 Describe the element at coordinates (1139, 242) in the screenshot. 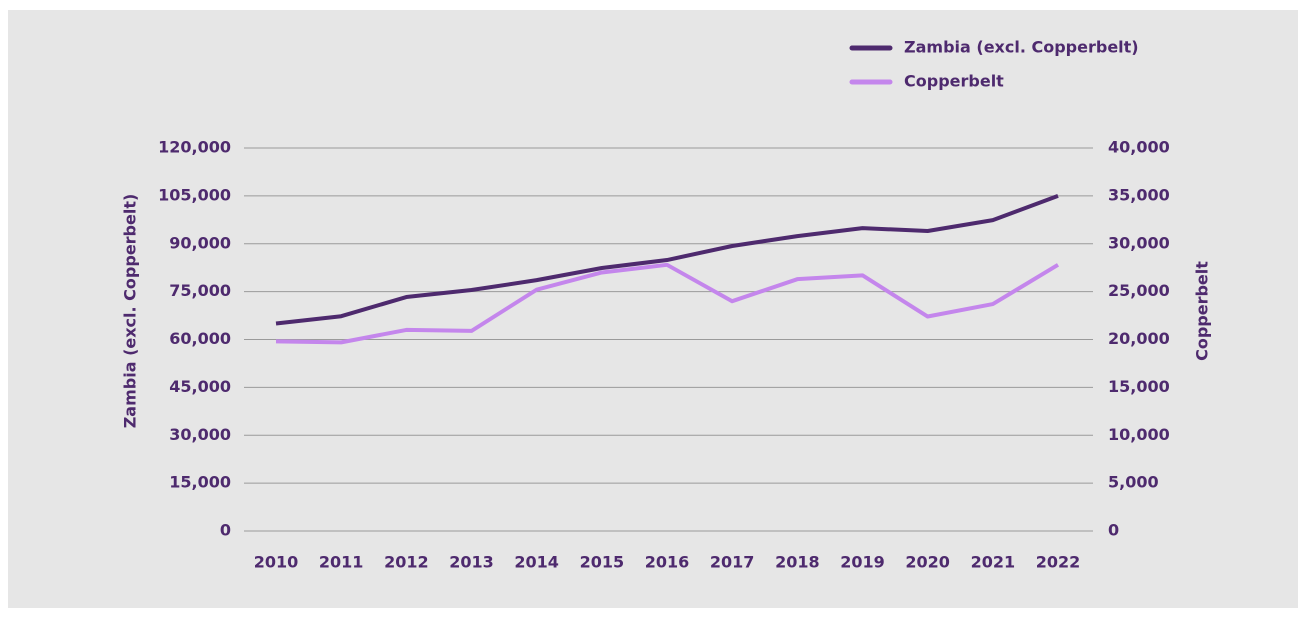

I see `y2-tick-label: 30,000` at that location.